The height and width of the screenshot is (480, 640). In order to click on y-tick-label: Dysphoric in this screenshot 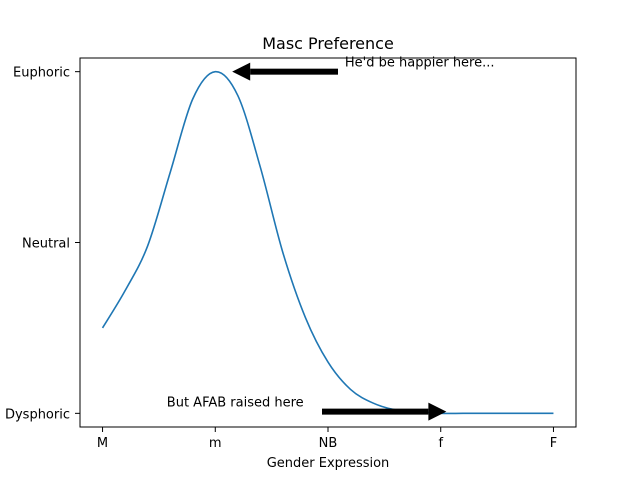, I will do `click(37, 414)`.